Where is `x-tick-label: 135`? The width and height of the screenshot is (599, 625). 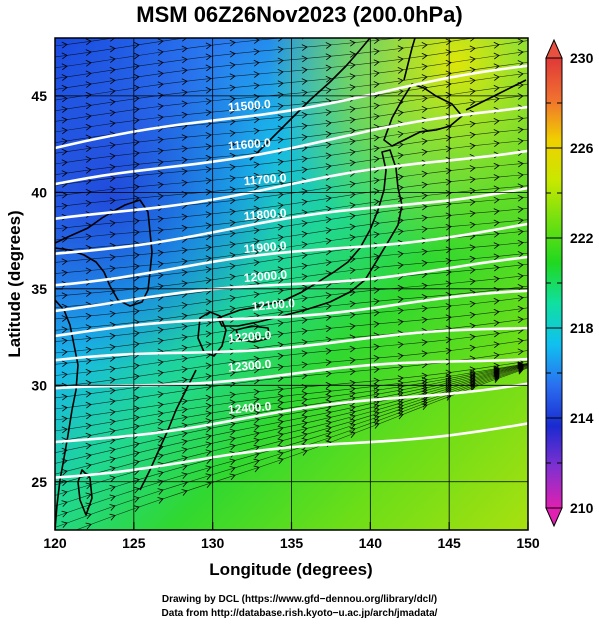
x-tick-label: 135 is located at coordinates (292, 543).